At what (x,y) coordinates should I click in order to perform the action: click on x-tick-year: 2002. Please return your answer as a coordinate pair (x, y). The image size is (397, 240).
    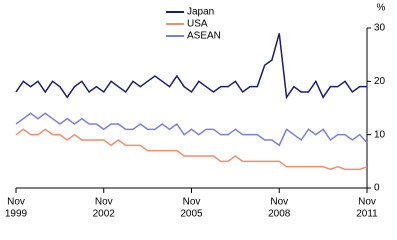
    Looking at the image, I should click on (104, 214).